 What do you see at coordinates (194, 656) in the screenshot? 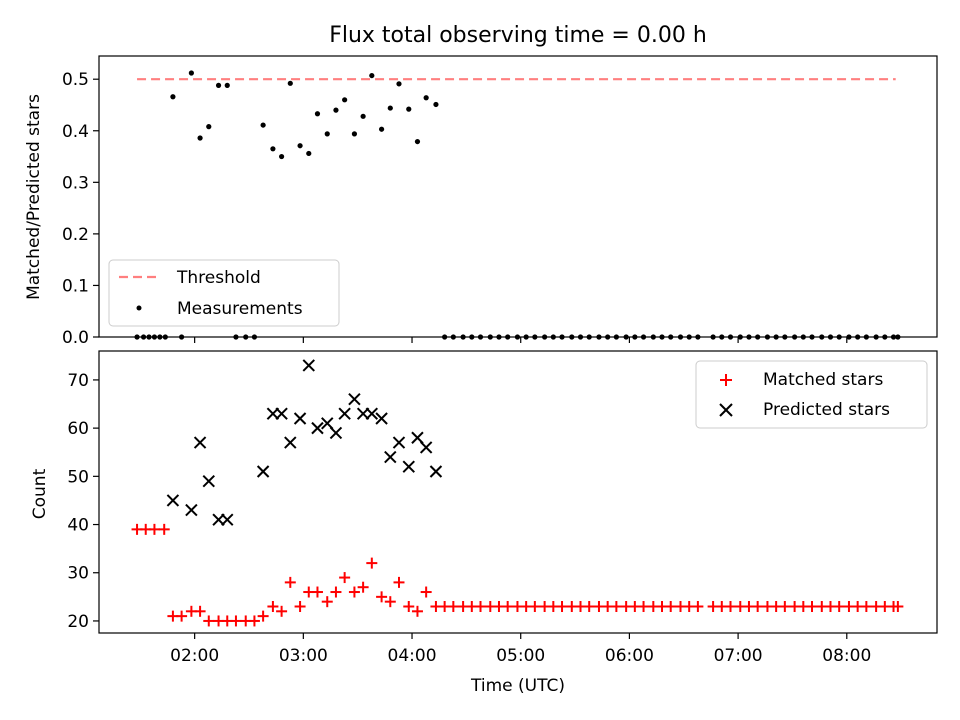
I see `x-tick-label: 02:00` at bounding box center [194, 656].